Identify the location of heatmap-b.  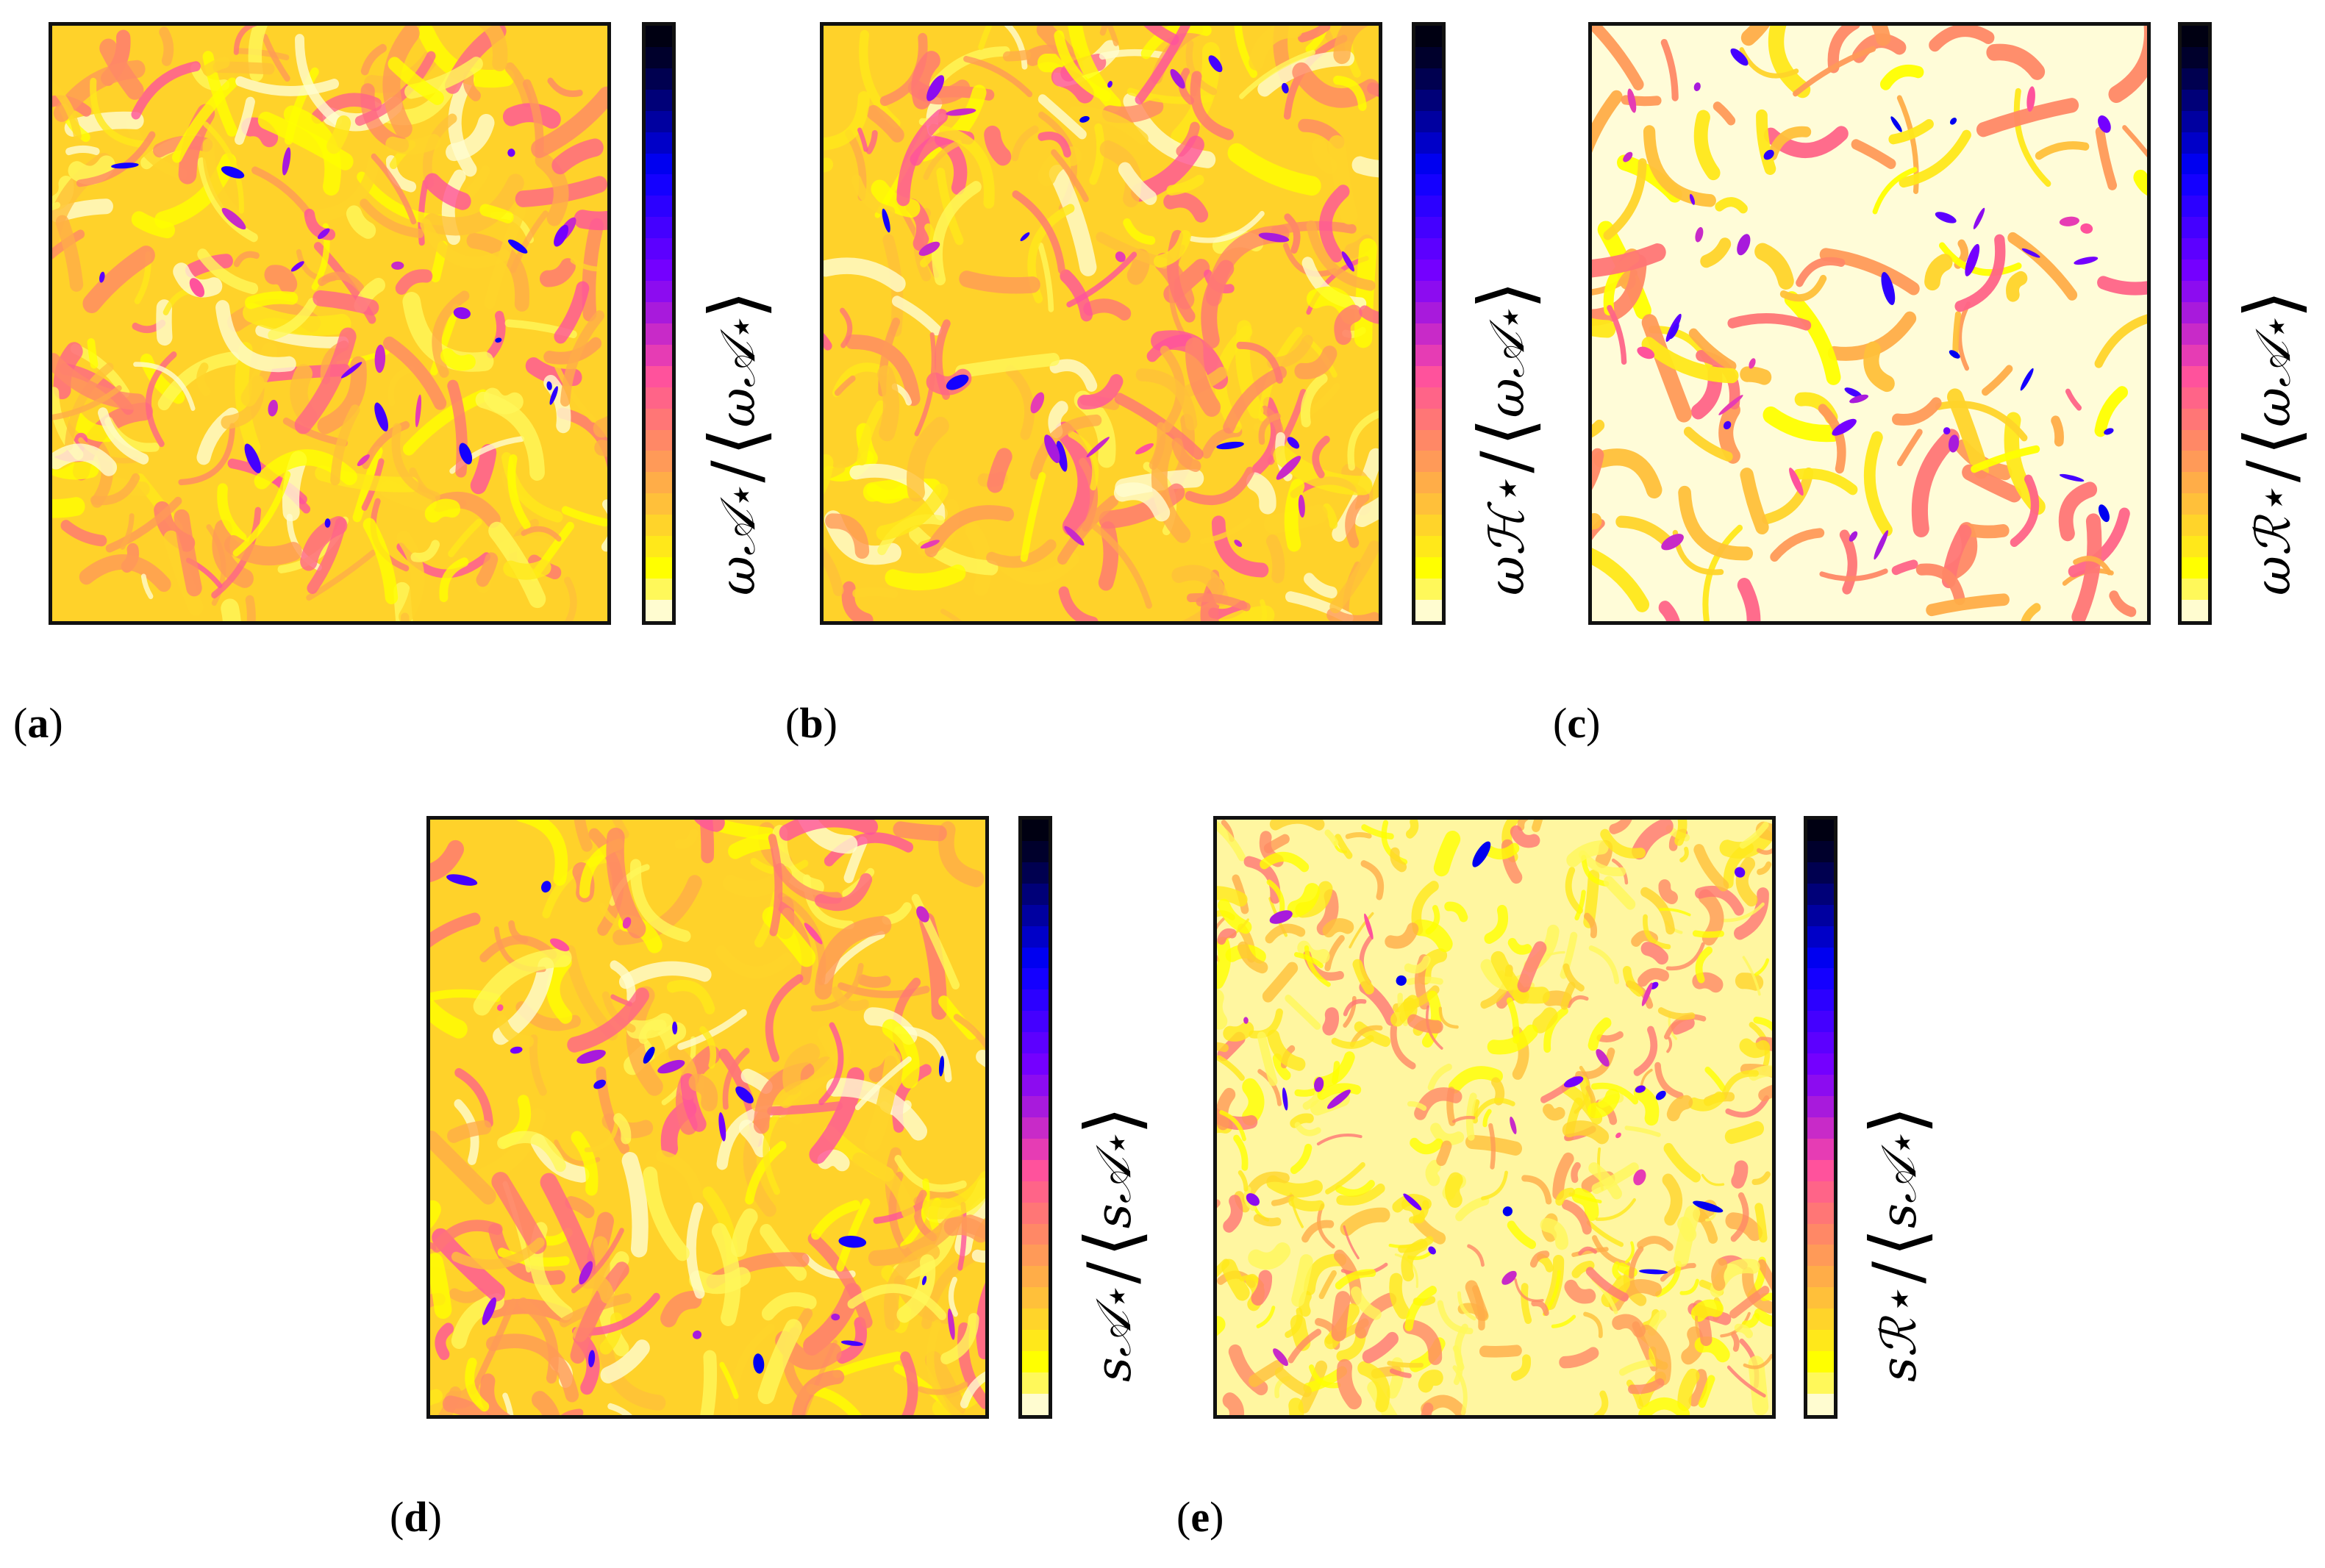
(1102, 323).